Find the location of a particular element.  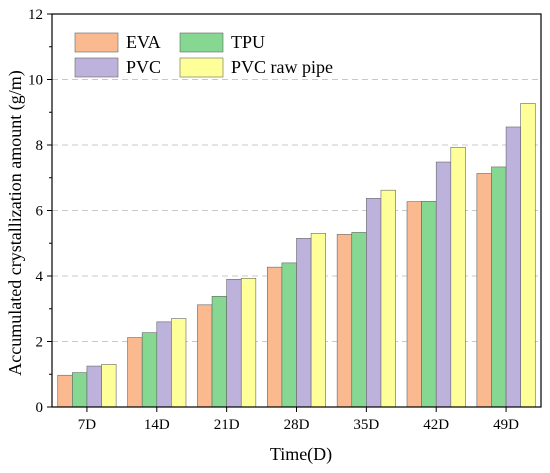

x-tick-label: 14D is located at coordinates (157, 425).